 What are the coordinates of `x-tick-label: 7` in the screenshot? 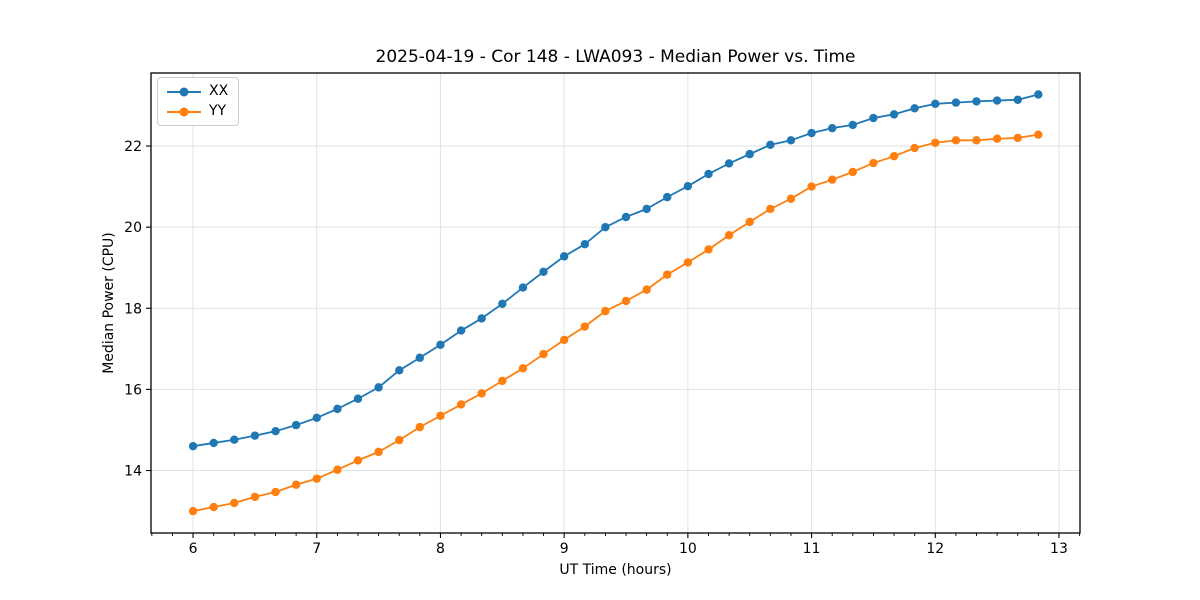 It's located at (316, 549).